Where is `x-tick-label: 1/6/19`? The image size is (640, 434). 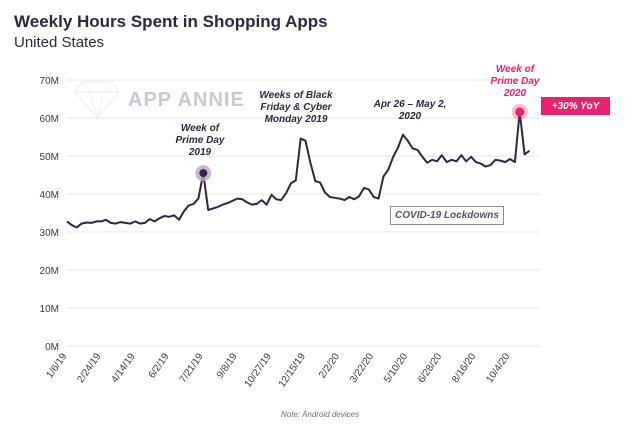
x-tick-label: 1/6/19 is located at coordinates (56, 365).